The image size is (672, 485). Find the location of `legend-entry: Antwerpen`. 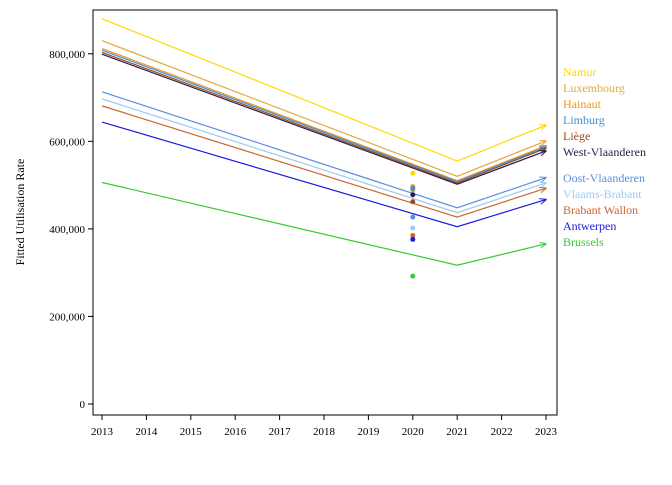

legend-entry: Antwerpen is located at coordinates (589, 226).